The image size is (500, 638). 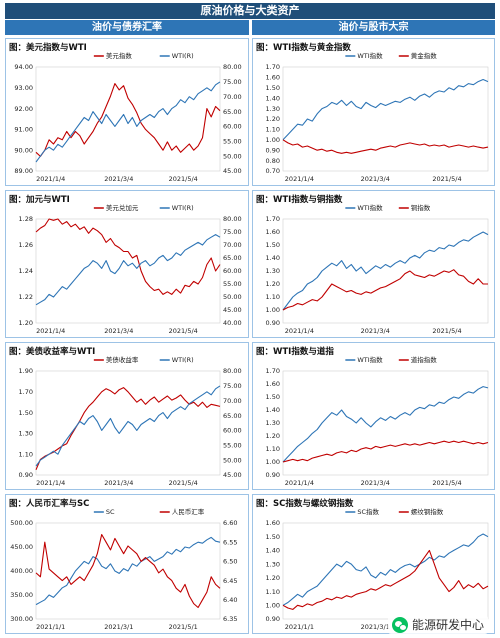 What do you see at coordinates (232, 475) in the screenshot?
I see `y-right-tick-label: 45.00` at bounding box center [232, 475].